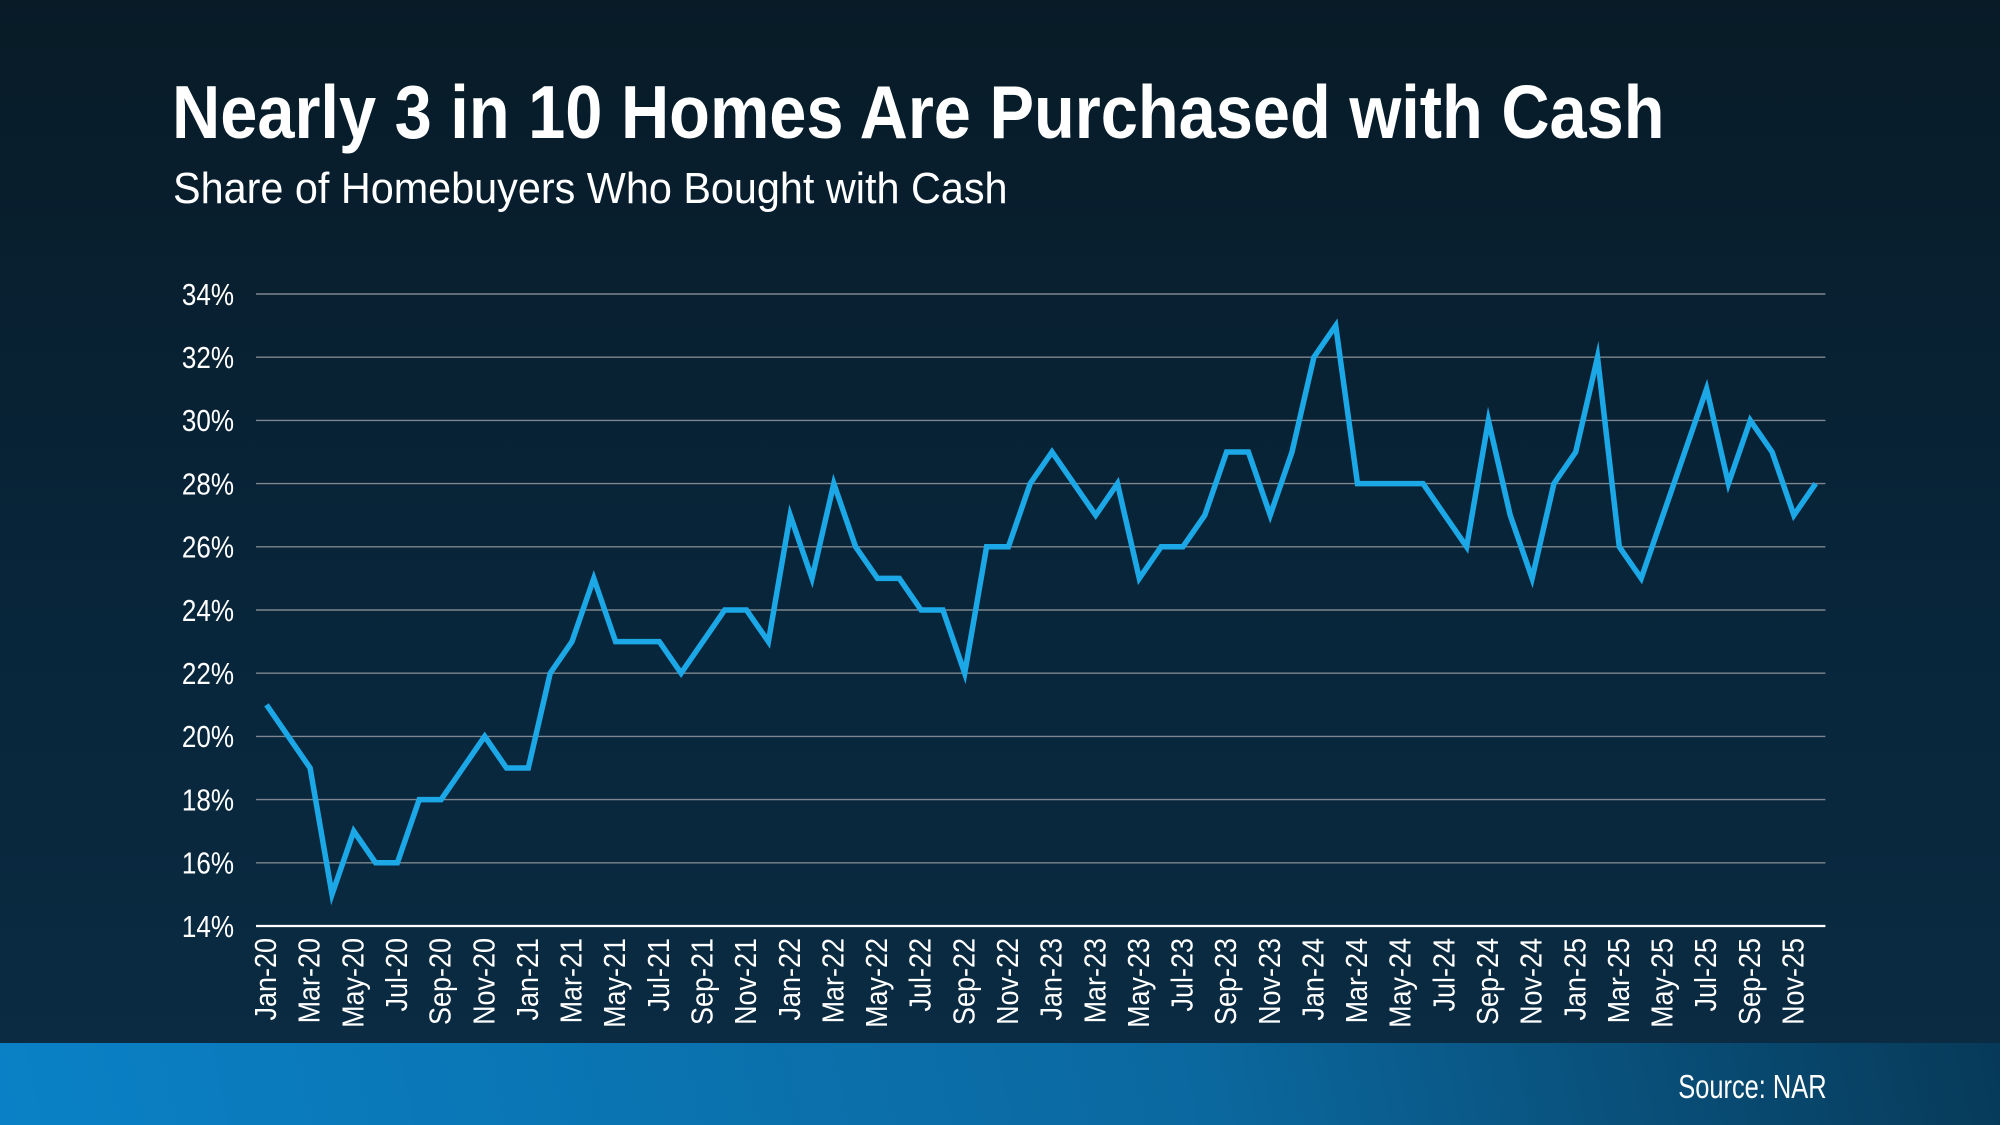 The height and width of the screenshot is (1125, 2000). What do you see at coordinates (208, 737) in the screenshot?
I see `svg-text: 20%` at bounding box center [208, 737].